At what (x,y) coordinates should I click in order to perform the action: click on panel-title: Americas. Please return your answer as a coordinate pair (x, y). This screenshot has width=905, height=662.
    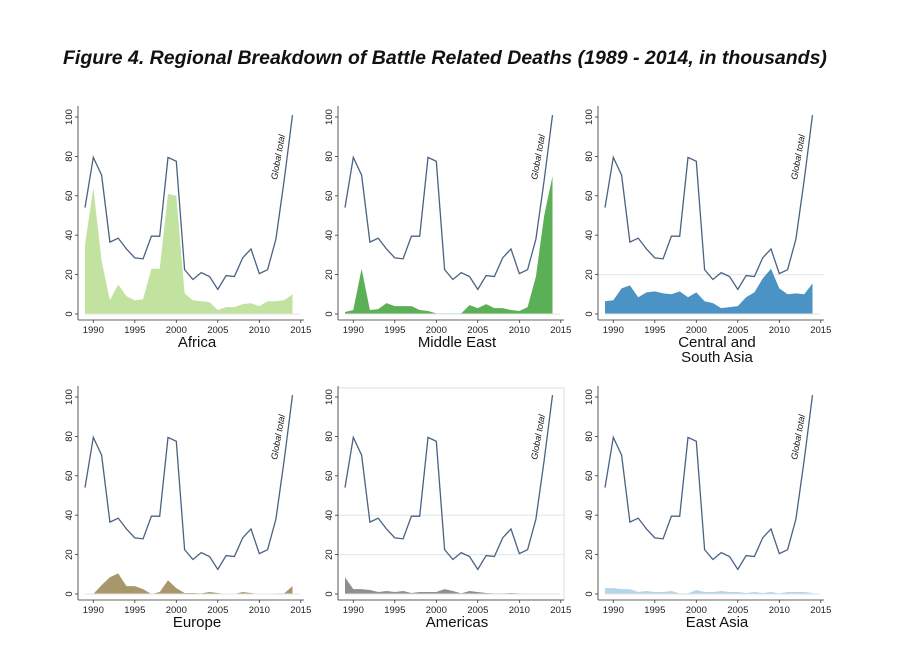
    Looking at the image, I should click on (457, 622).